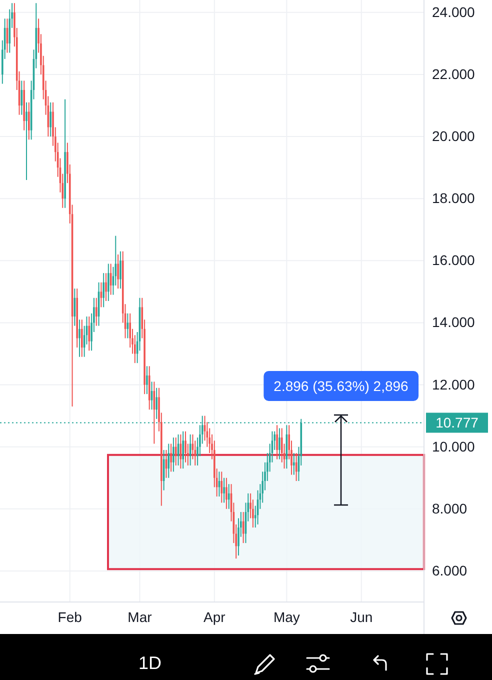  Describe the element at coordinates (454, 446) in the screenshot. I see `y-tick-label: 10.000` at that location.